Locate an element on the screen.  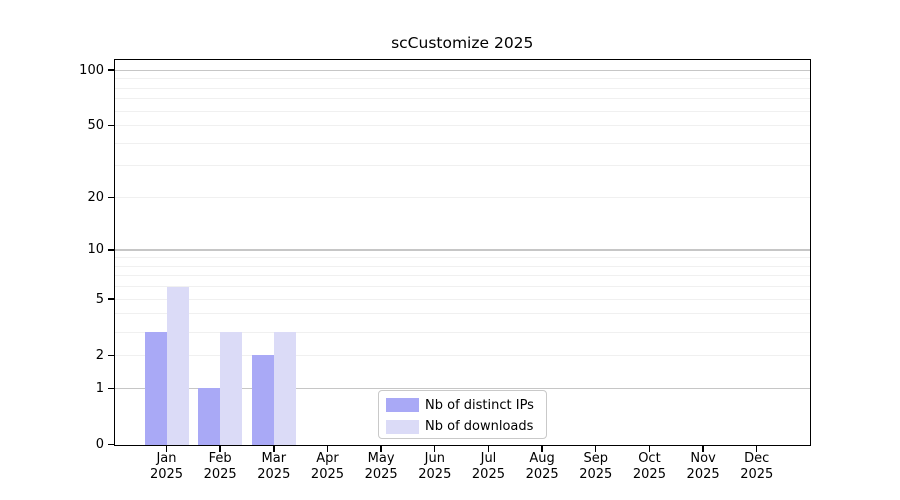
x-tick-oct is located at coordinates (649, 448).